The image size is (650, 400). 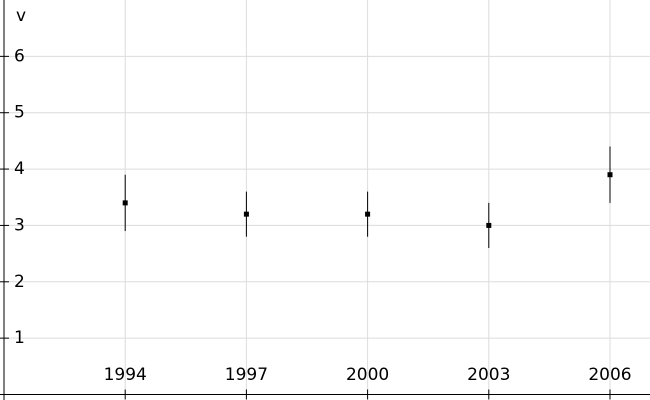 What do you see at coordinates (19, 113) in the screenshot?
I see `y-tick-label: 5` at bounding box center [19, 113].